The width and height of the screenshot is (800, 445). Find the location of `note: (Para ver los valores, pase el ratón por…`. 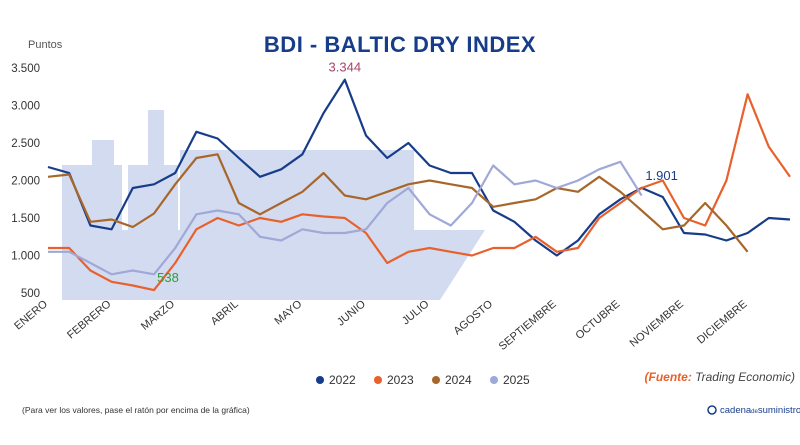

note: (Para ver los valores, pase el ratón por… is located at coordinates (136, 410).